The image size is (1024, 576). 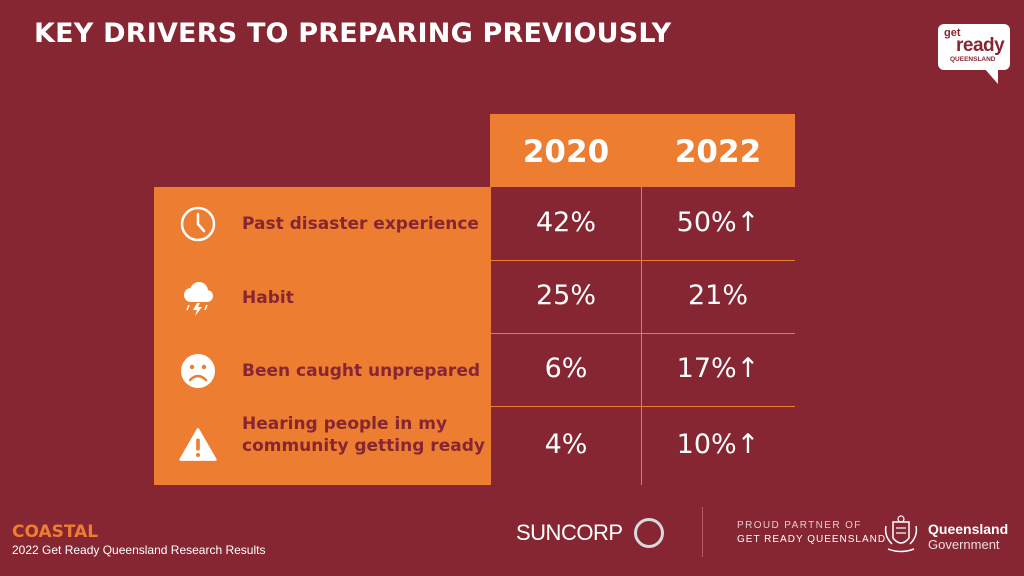 What do you see at coordinates (566, 152) in the screenshot?
I see `header-2020: 2020` at bounding box center [566, 152].